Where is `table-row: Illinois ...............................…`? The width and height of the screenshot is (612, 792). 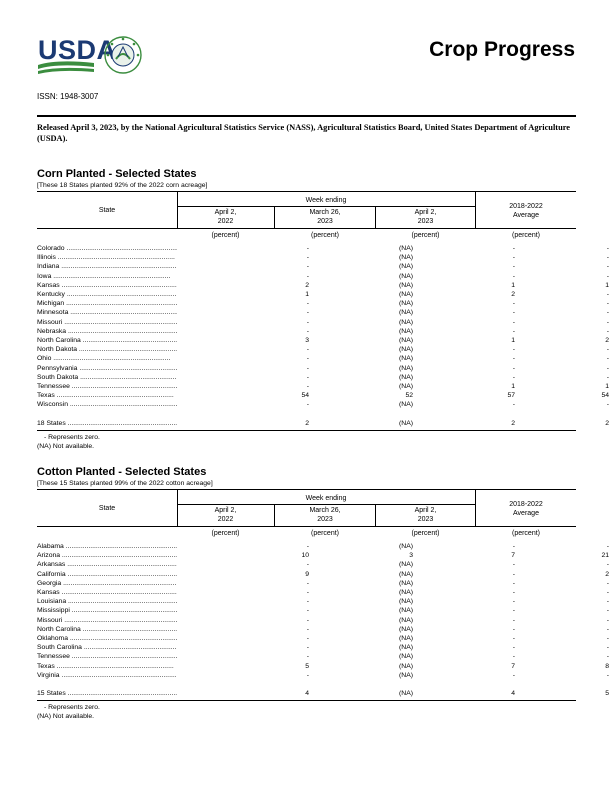
table-row: Illinois ...............................… is located at coordinates (323, 257).